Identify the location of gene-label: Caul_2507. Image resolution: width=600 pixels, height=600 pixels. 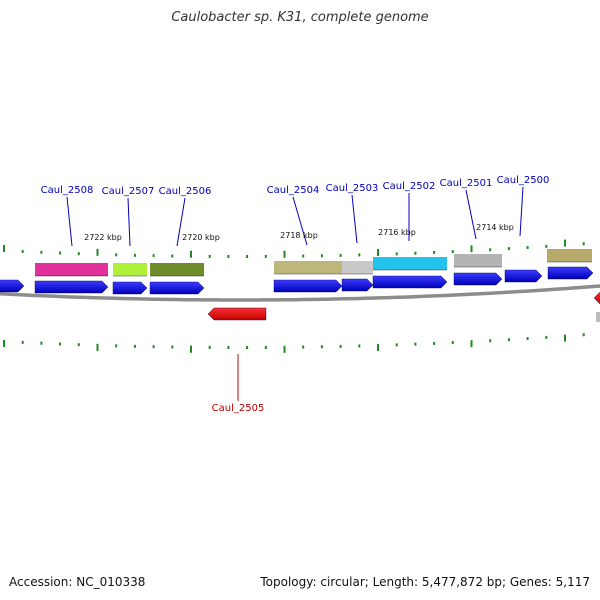
(128, 191).